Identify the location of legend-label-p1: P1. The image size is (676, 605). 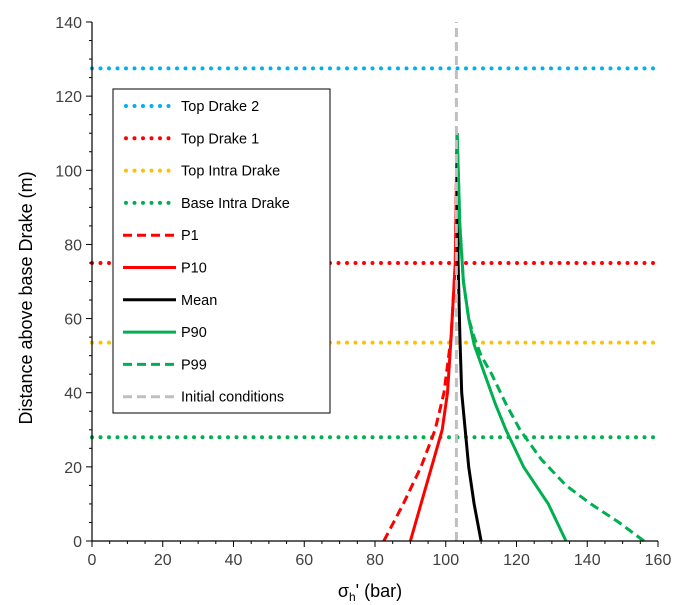
(190, 236).